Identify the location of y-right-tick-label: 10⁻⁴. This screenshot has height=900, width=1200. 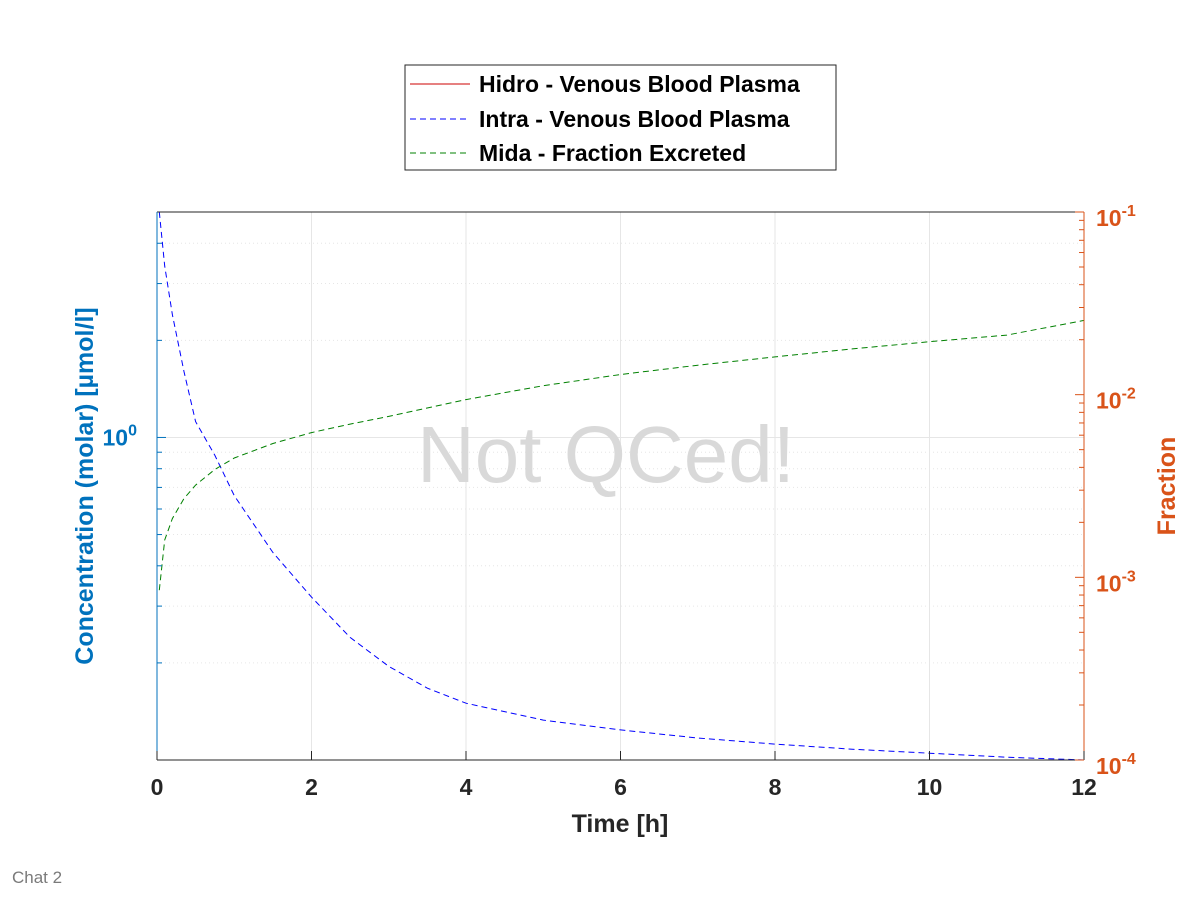
(1116, 765).